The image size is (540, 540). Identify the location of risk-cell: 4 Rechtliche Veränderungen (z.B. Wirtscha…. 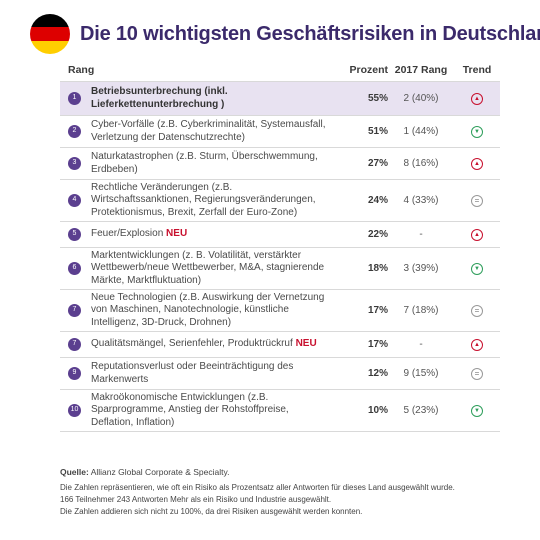
(197, 201).